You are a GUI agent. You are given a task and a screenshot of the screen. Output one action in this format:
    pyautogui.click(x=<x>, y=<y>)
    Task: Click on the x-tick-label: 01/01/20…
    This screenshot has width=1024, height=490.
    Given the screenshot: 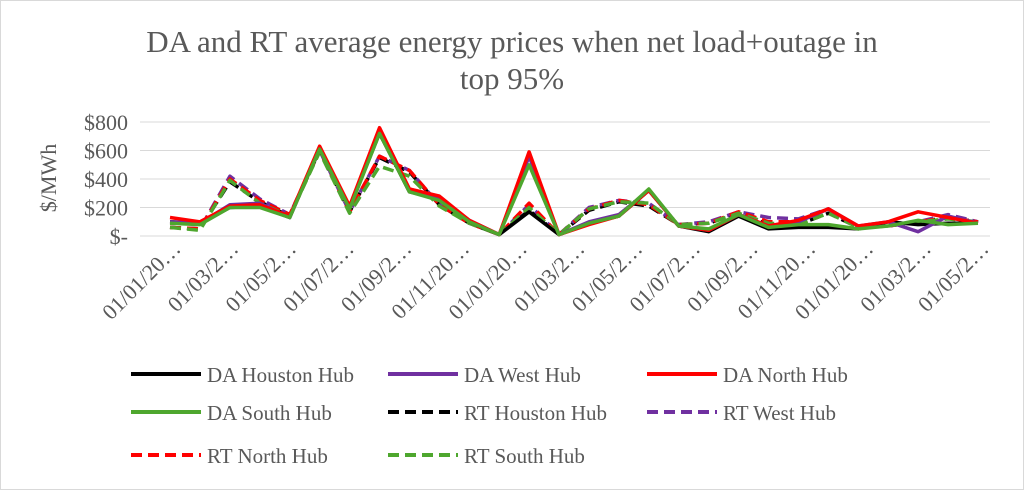 What is the action you would take?
    pyautogui.click(x=141, y=280)
    